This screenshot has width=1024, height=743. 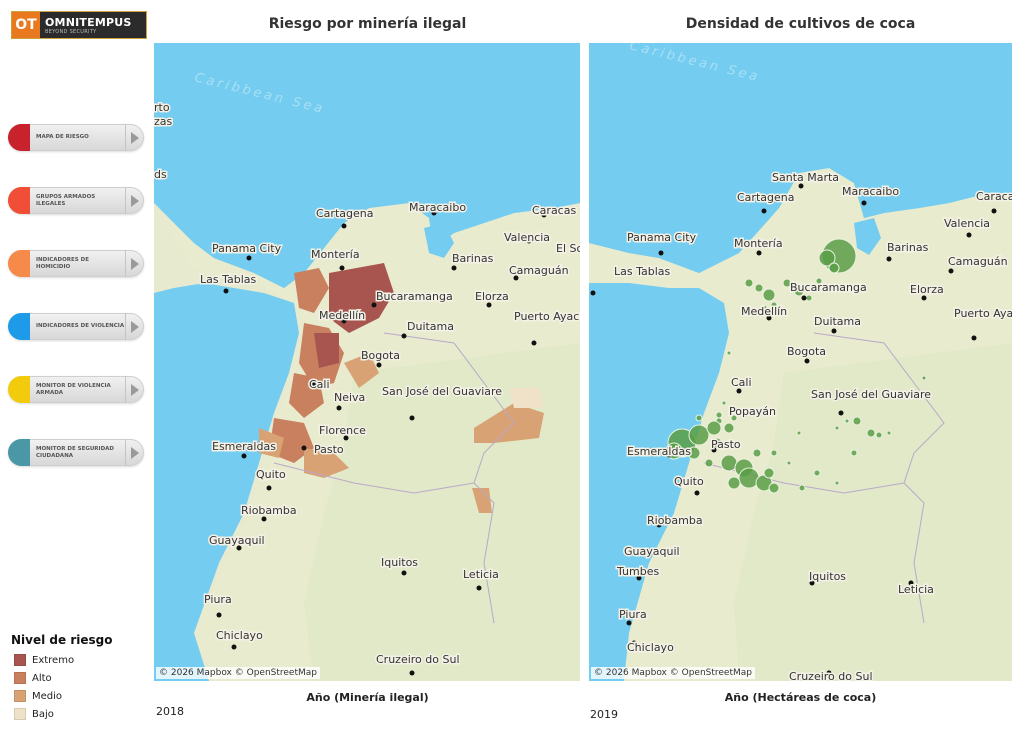 What do you see at coordinates (831, 675) in the screenshot?
I see `city-label: Cruzeiro do Sul` at bounding box center [831, 675].